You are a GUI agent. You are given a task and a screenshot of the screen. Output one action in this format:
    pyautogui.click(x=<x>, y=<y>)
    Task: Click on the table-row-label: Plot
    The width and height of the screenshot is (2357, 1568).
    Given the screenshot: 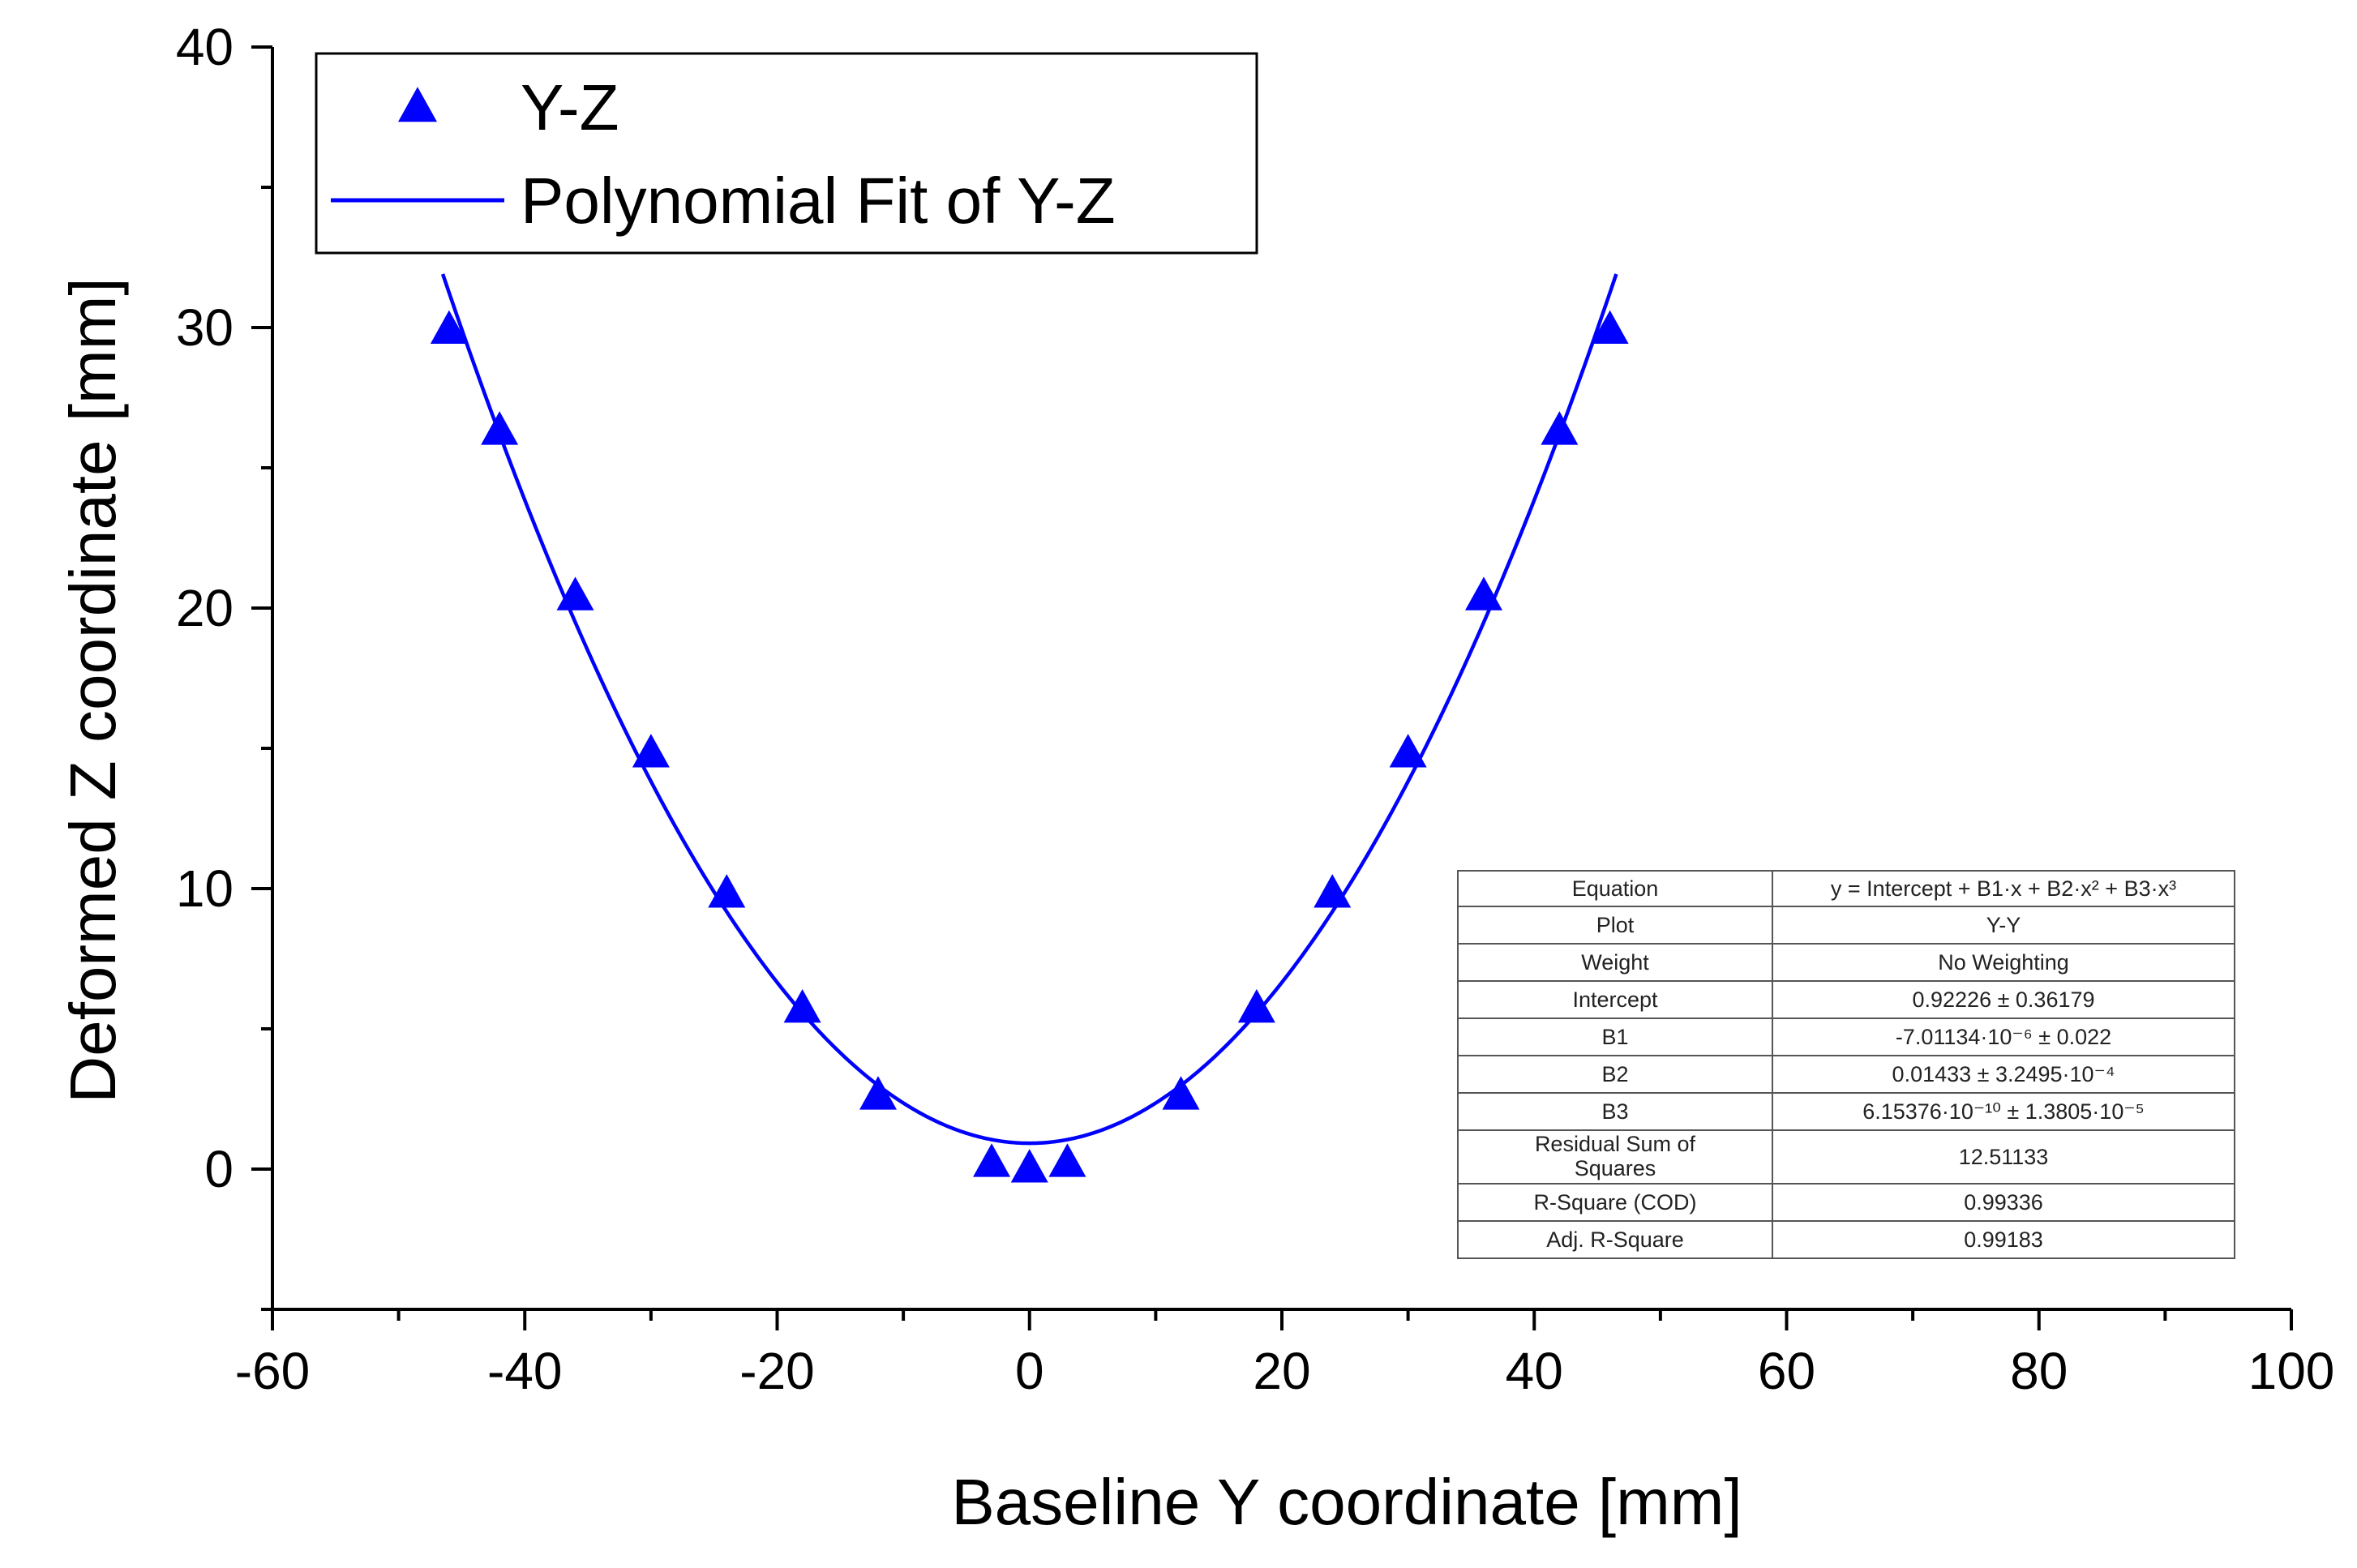 What is the action you would take?
    pyautogui.click(x=1616, y=925)
    